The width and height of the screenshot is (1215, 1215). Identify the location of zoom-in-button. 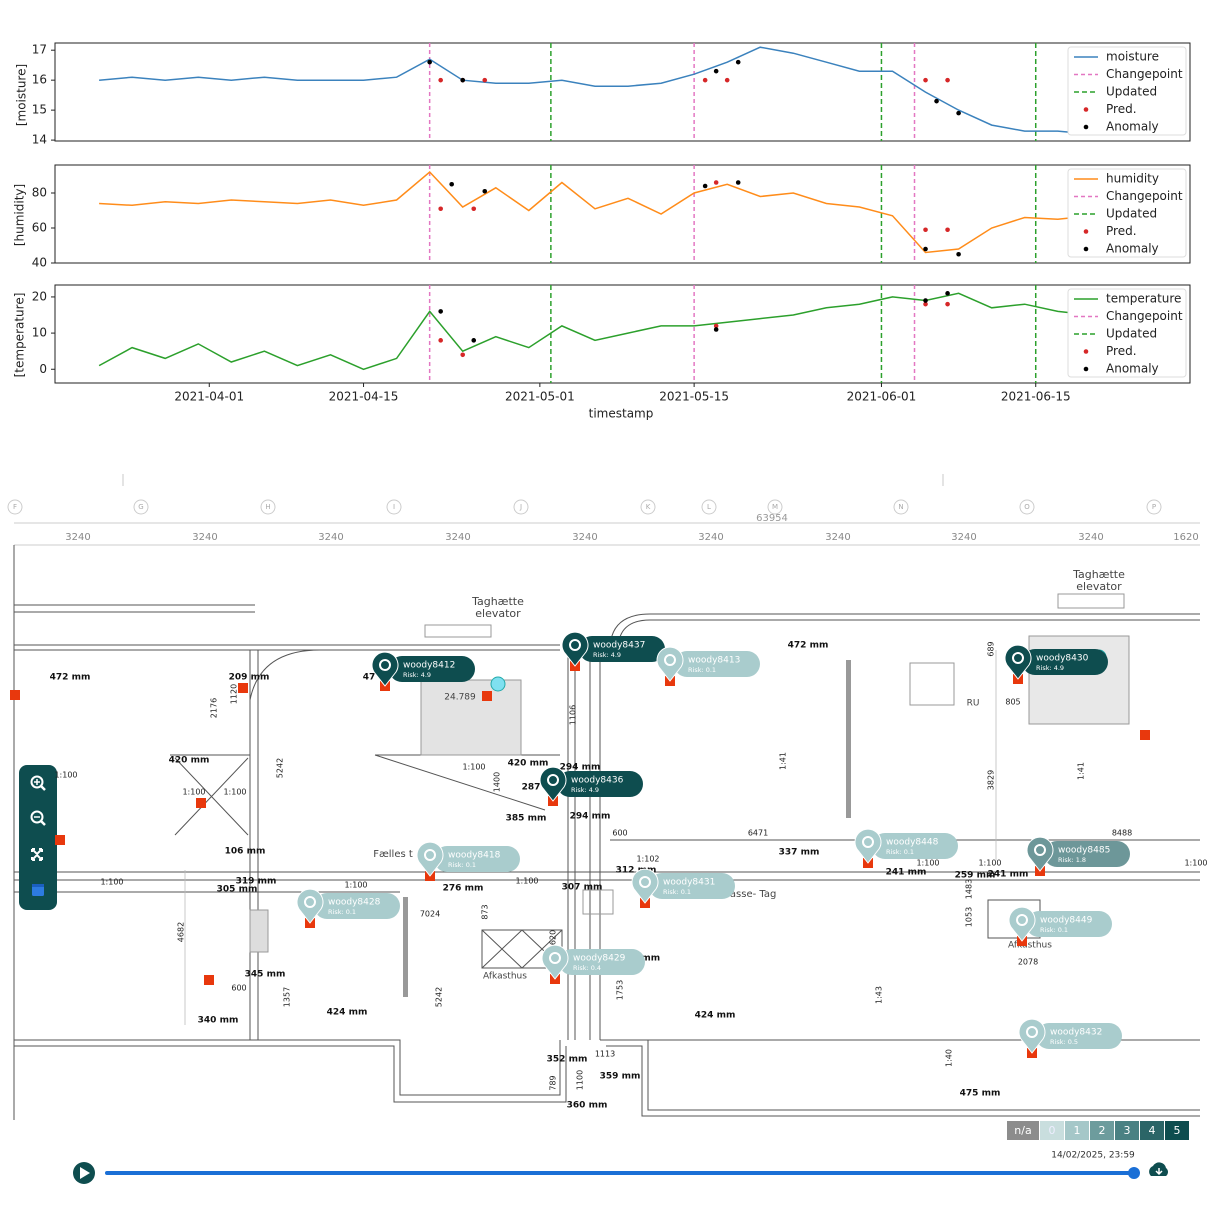
(38, 783).